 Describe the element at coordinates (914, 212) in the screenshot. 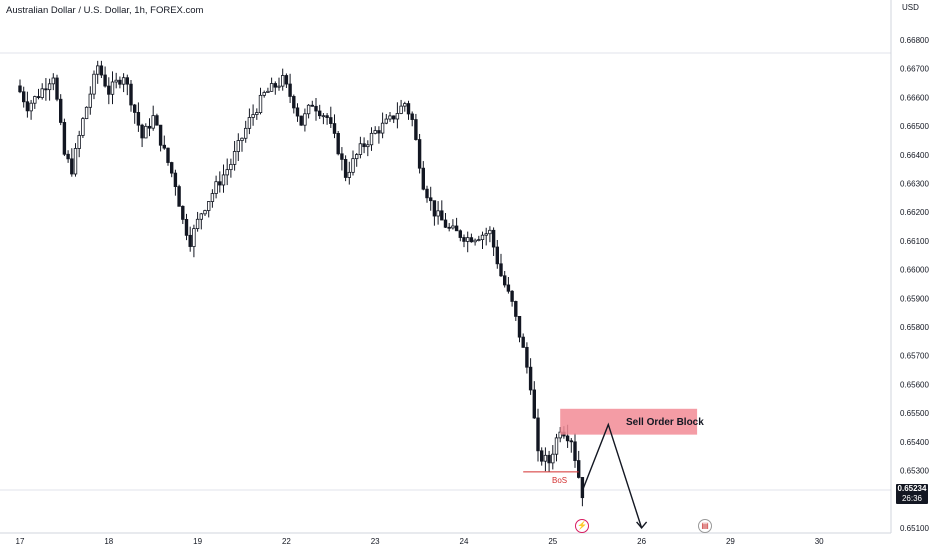

I see `y-tick-label: 0.66200` at that location.